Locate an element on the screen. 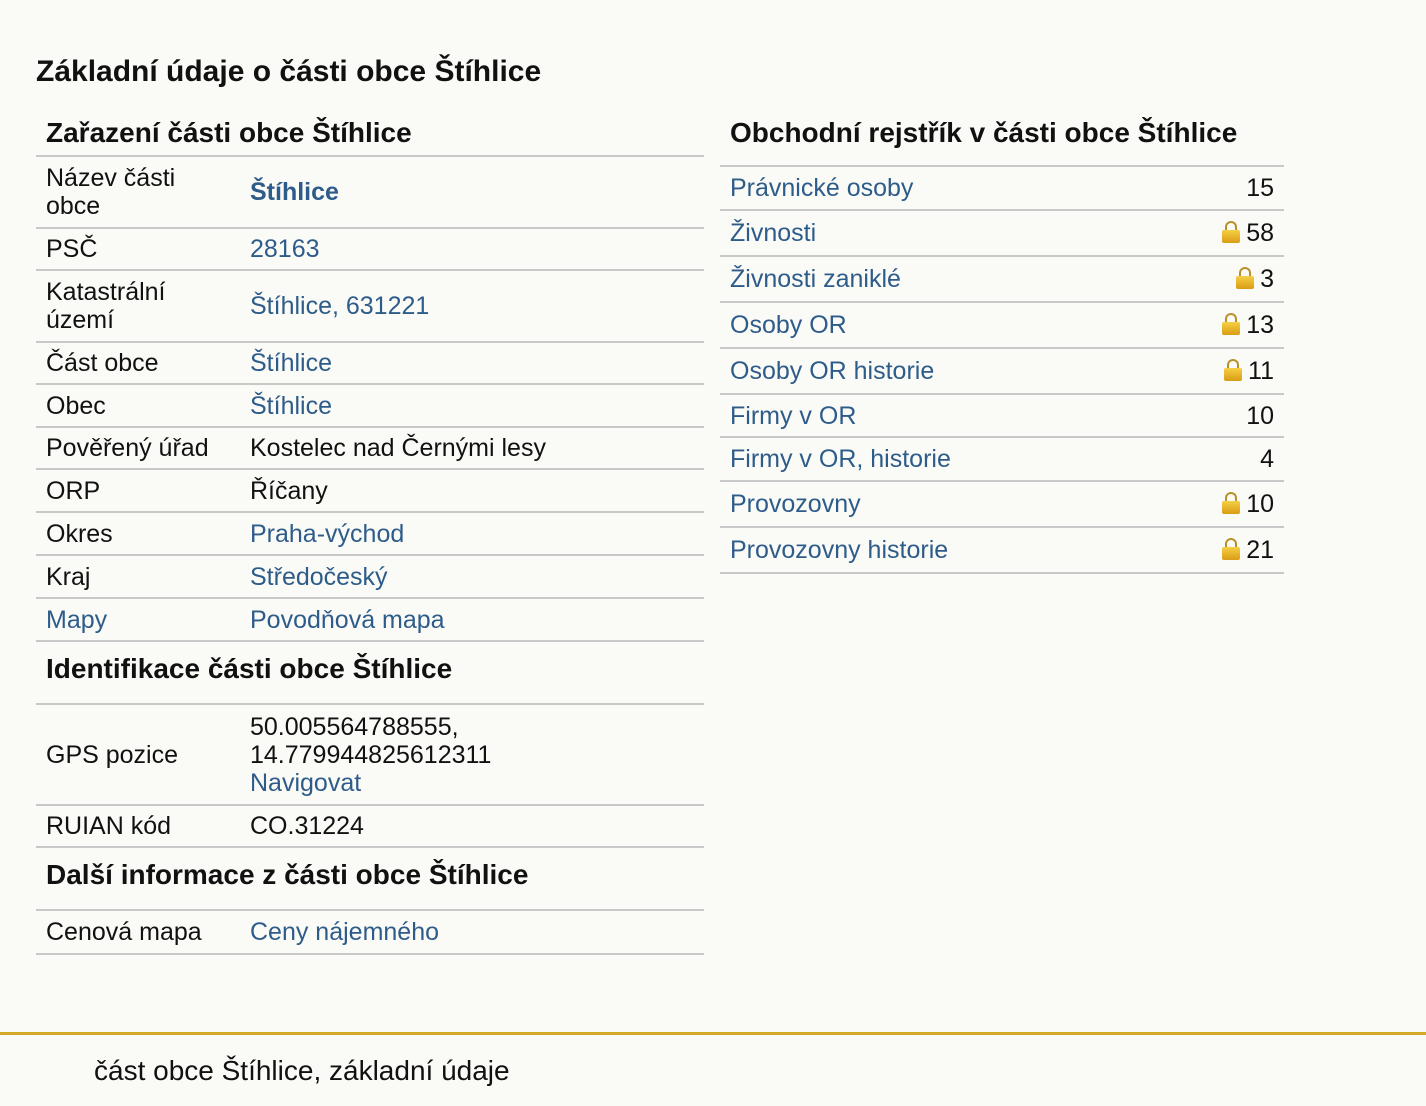 This screenshot has width=1426, height=1106. osoby-or-historie-count: 11 is located at coordinates (1261, 371).